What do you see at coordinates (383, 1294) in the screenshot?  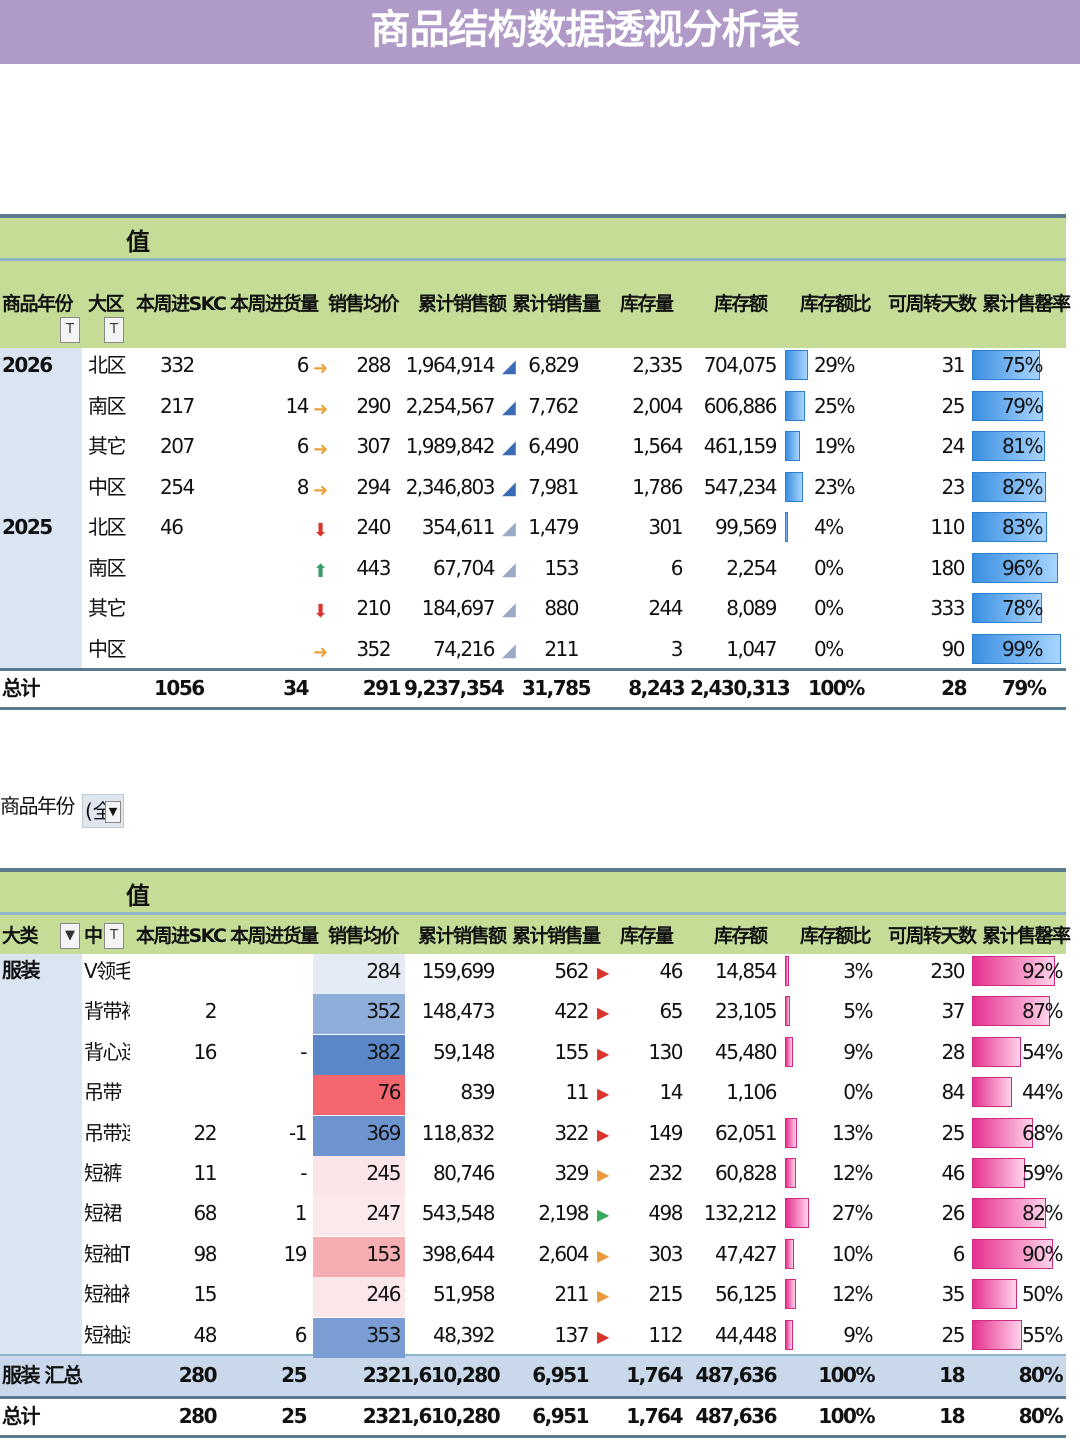 I see `row-price: 246` at bounding box center [383, 1294].